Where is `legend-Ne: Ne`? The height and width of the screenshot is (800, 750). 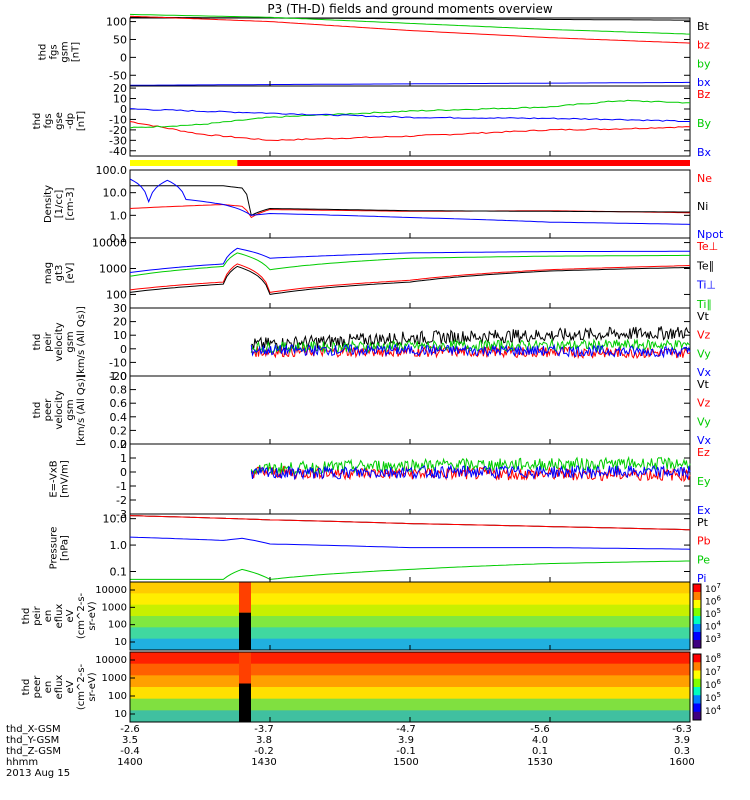
legend-Ne: Ne is located at coordinates (704, 178).